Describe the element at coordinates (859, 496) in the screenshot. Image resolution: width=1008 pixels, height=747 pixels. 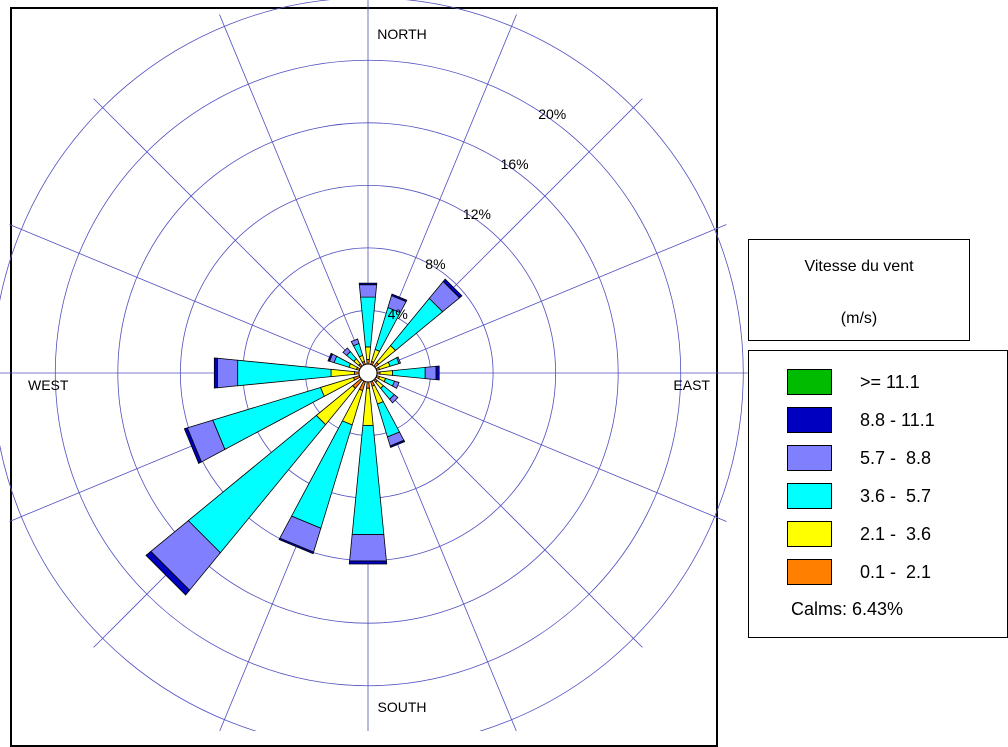
I see `legend-item: 3.6 - 5.7` at that location.